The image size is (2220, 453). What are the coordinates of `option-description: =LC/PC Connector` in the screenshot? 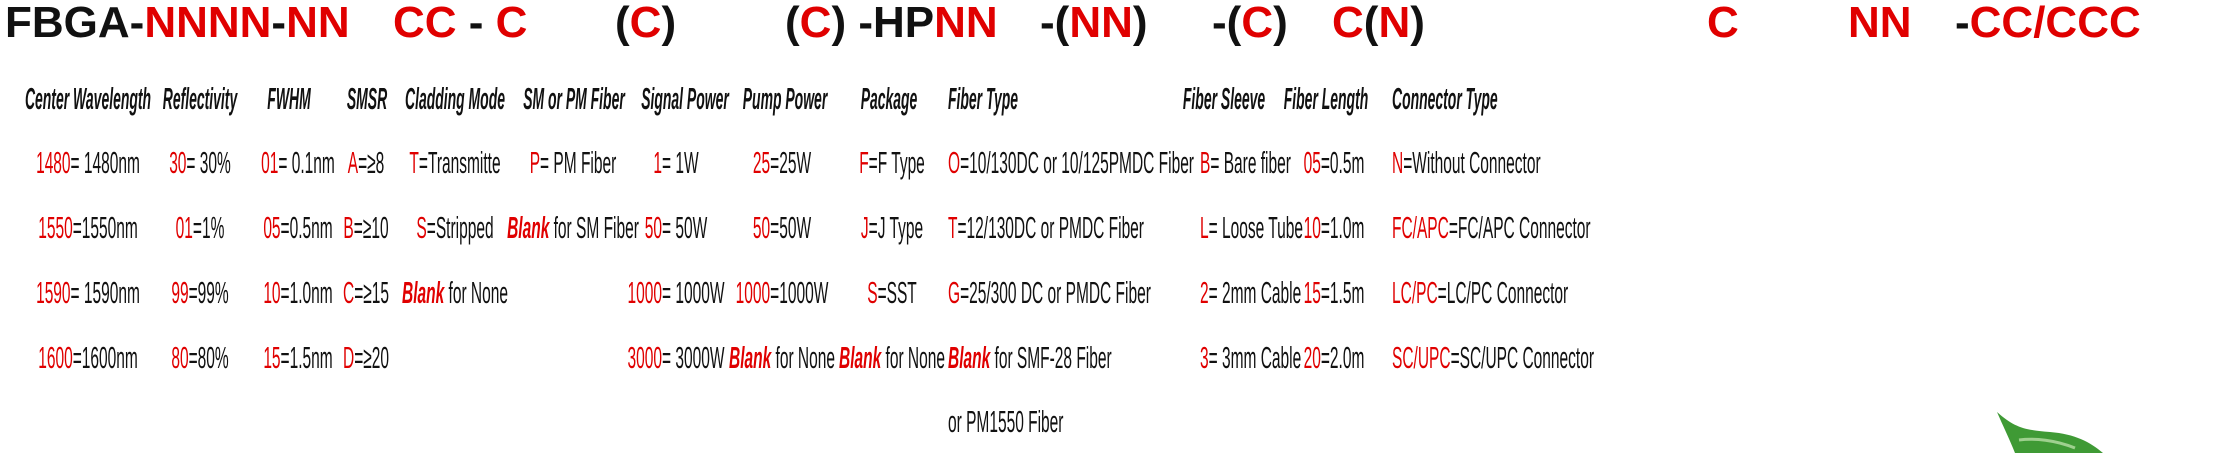 It's located at (1503, 292).